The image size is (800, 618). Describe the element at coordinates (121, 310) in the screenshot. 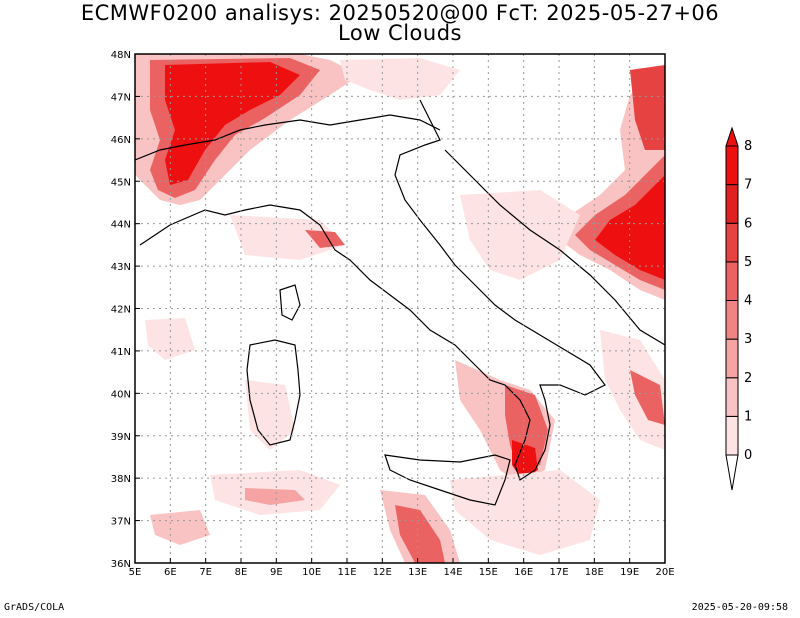

I see `y-tick-label: 42N` at that location.